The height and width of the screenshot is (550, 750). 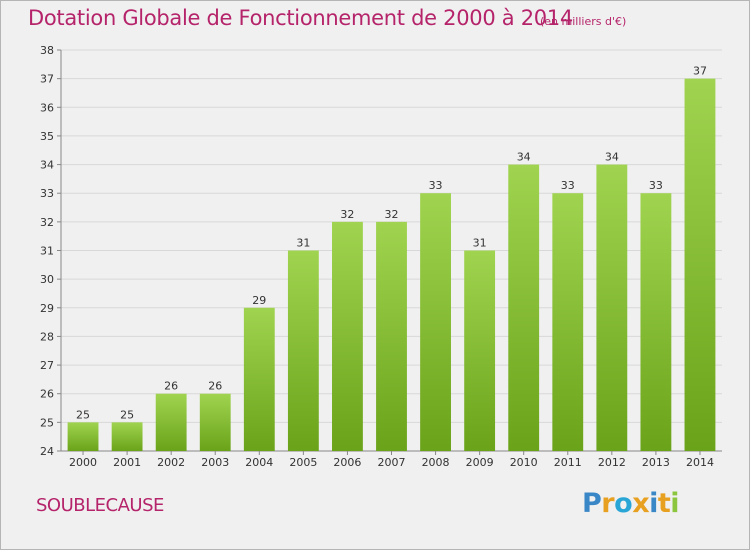 I want to click on x-tick-label: 2004, so click(x=259, y=462).